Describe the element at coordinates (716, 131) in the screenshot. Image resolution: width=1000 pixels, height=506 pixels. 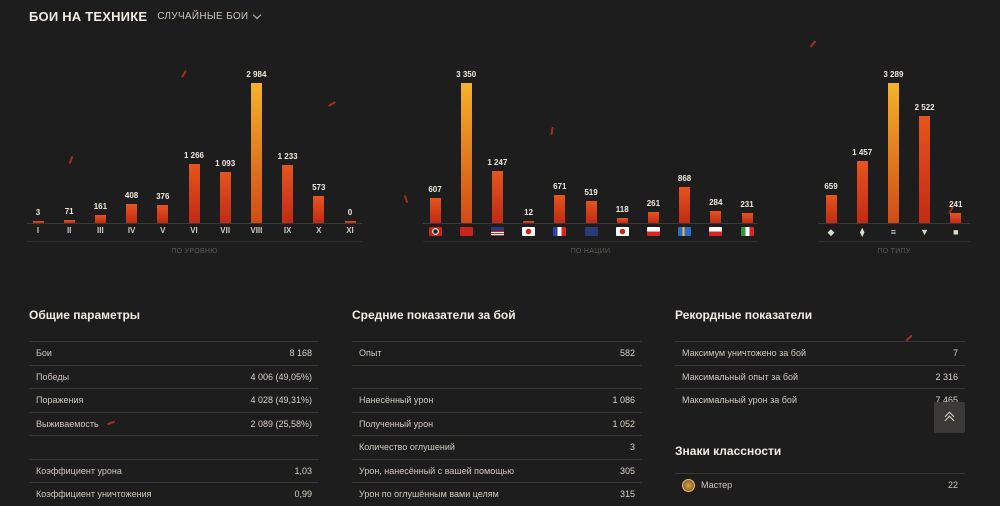
I see `bar-column: 284` at that location.